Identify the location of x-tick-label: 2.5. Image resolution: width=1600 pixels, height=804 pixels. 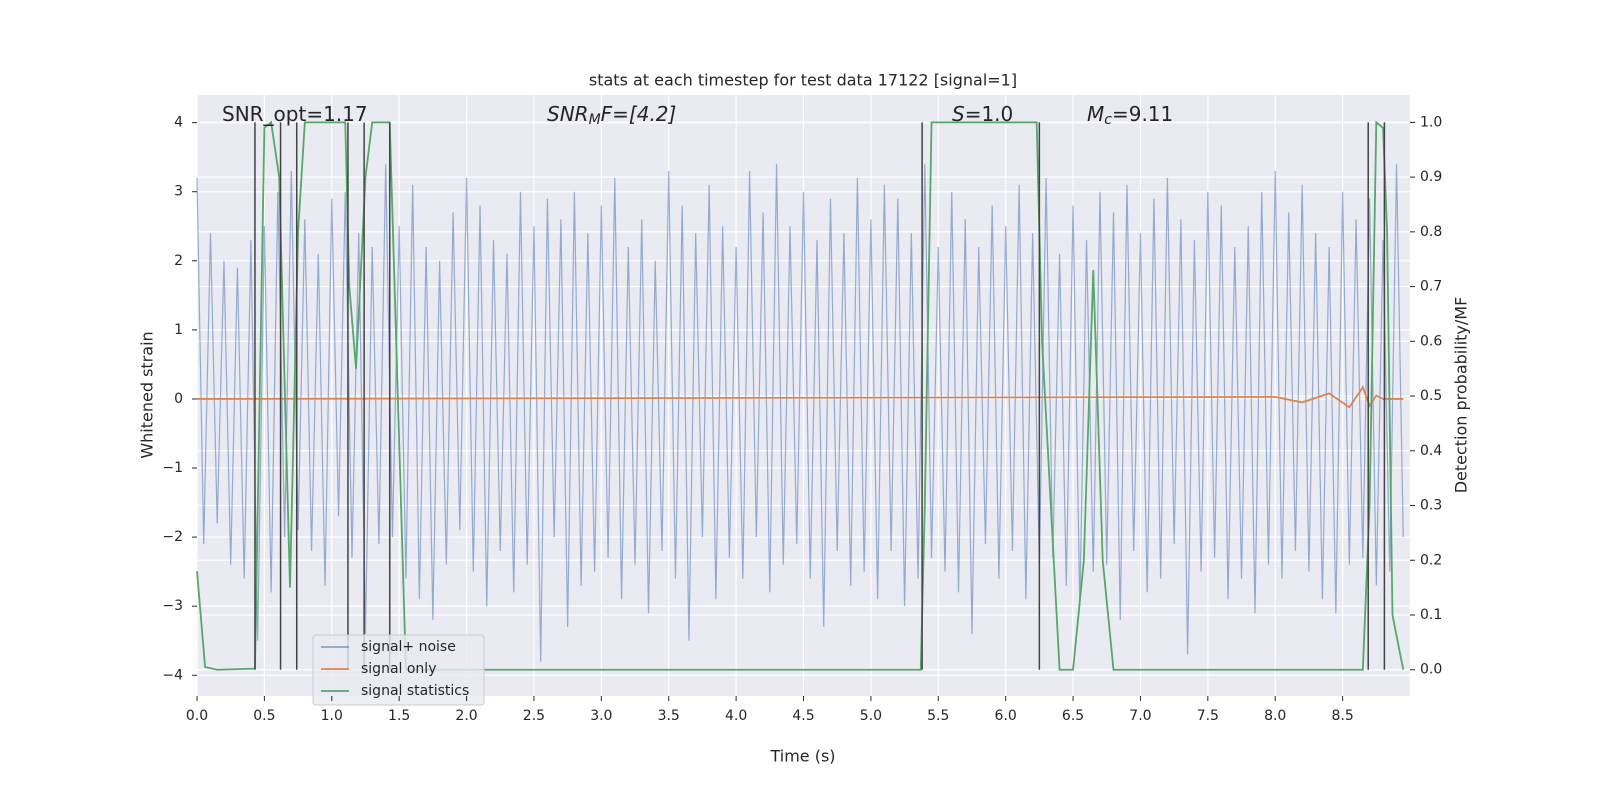
(534, 716).